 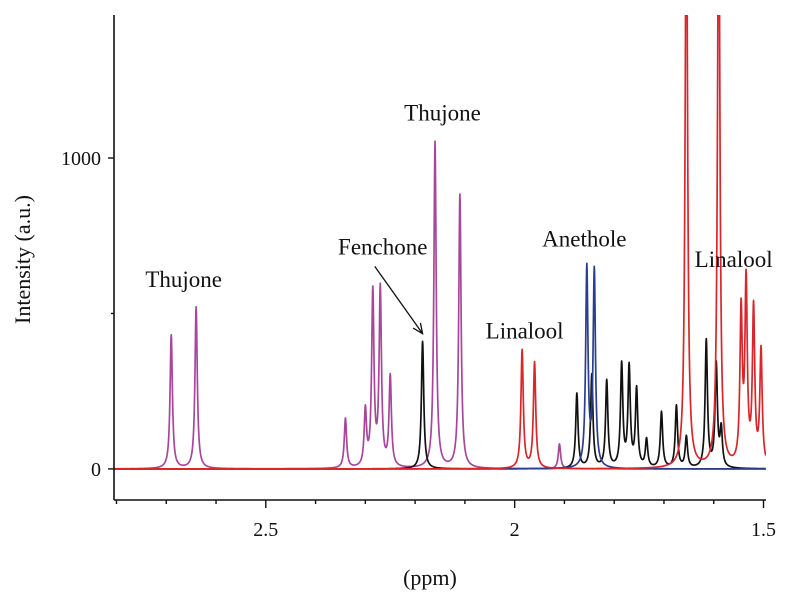 I want to click on y-axis-title: Intensity (a.u.), so click(x=22, y=259).